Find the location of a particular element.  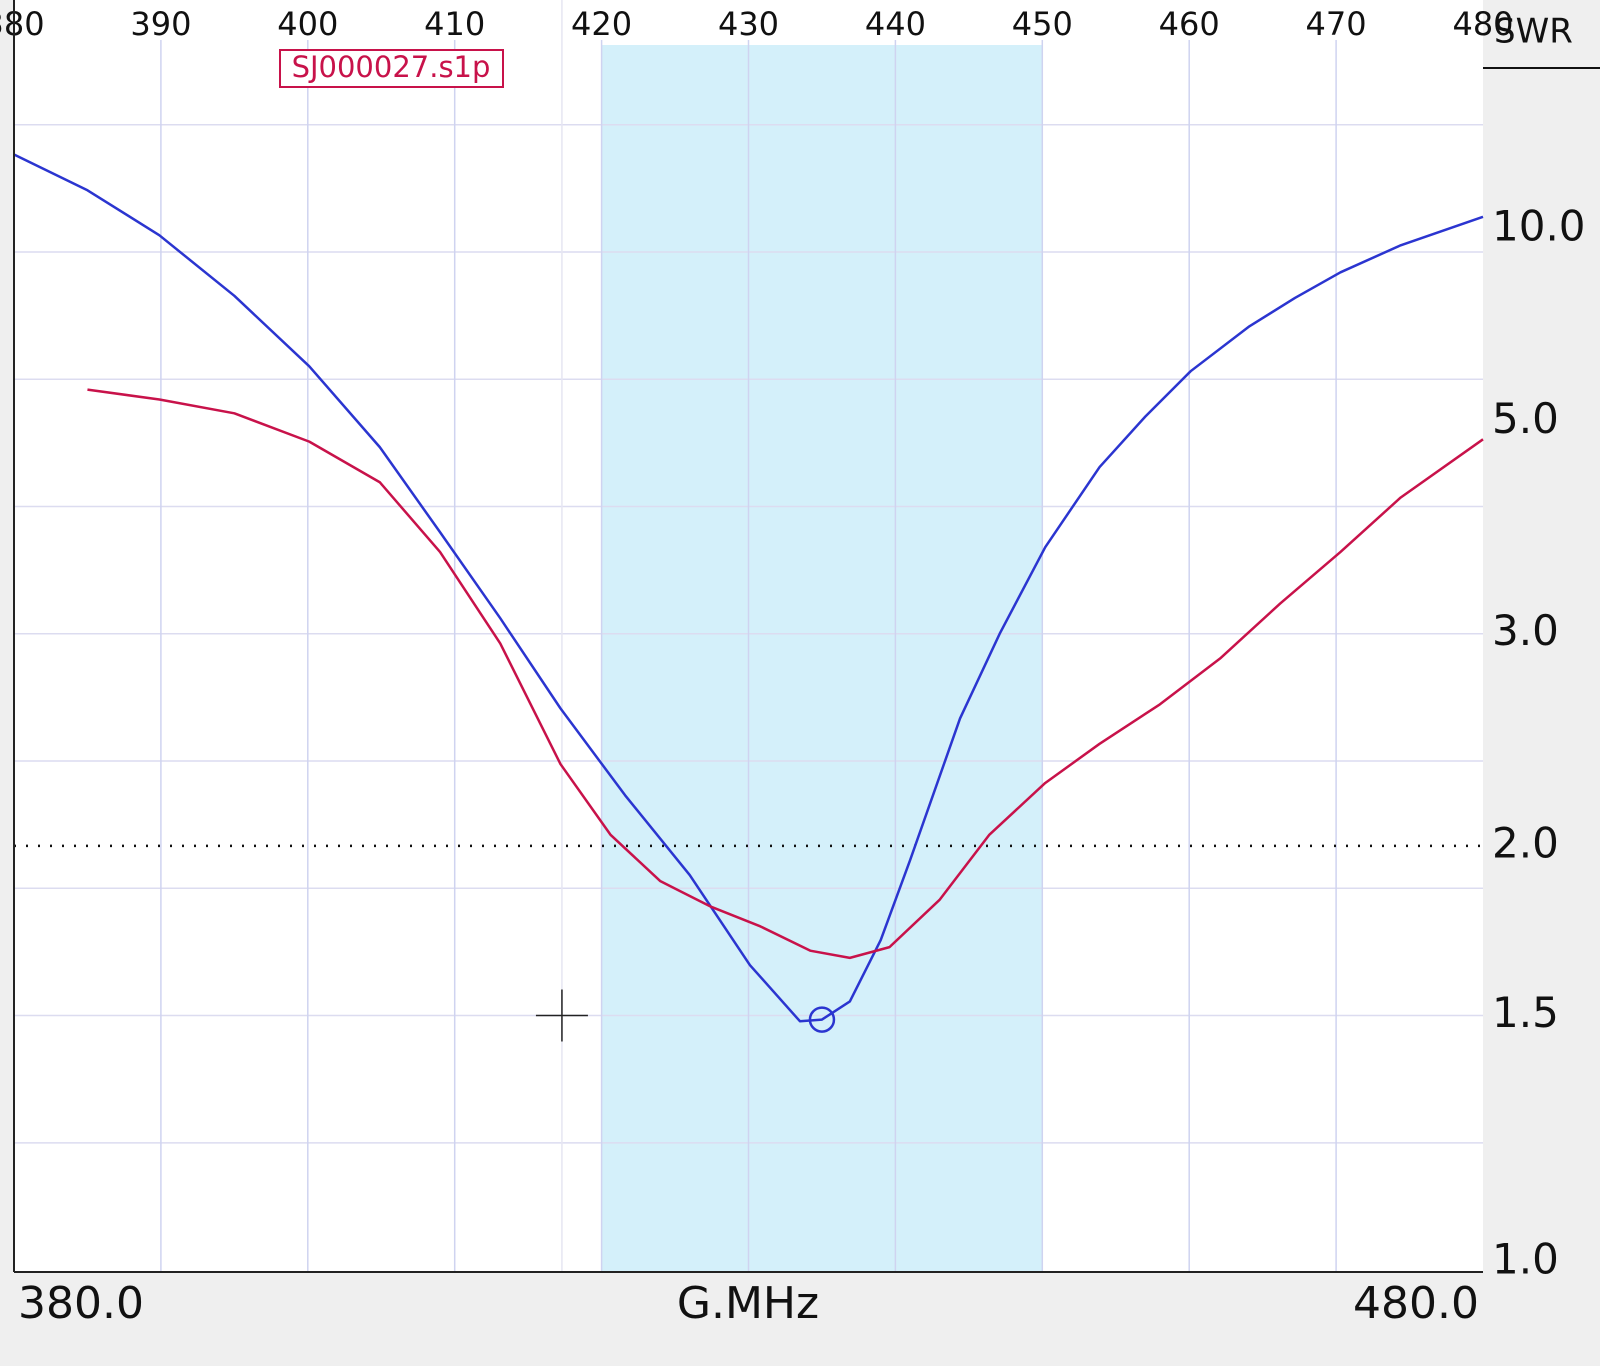

y-tick-label: 1.5 is located at coordinates (1525, 1012).